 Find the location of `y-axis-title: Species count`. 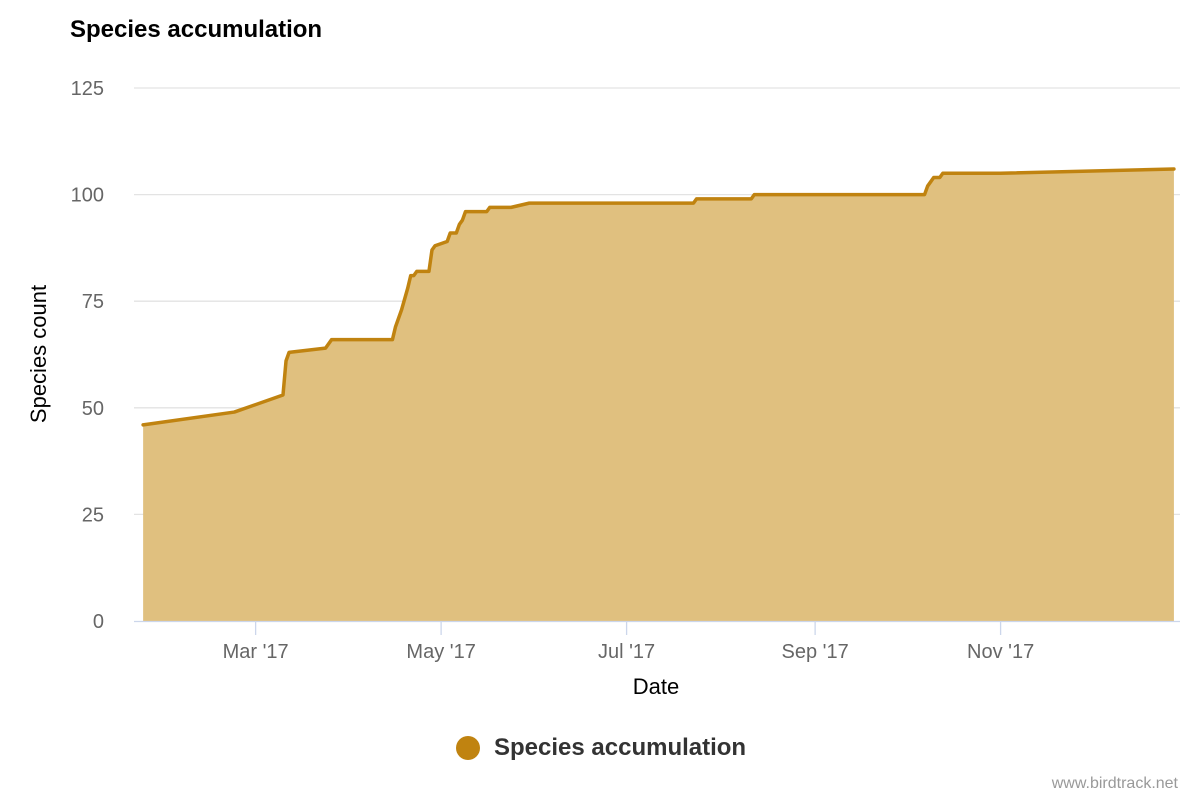

y-axis-title: Species count is located at coordinates (38, 354).